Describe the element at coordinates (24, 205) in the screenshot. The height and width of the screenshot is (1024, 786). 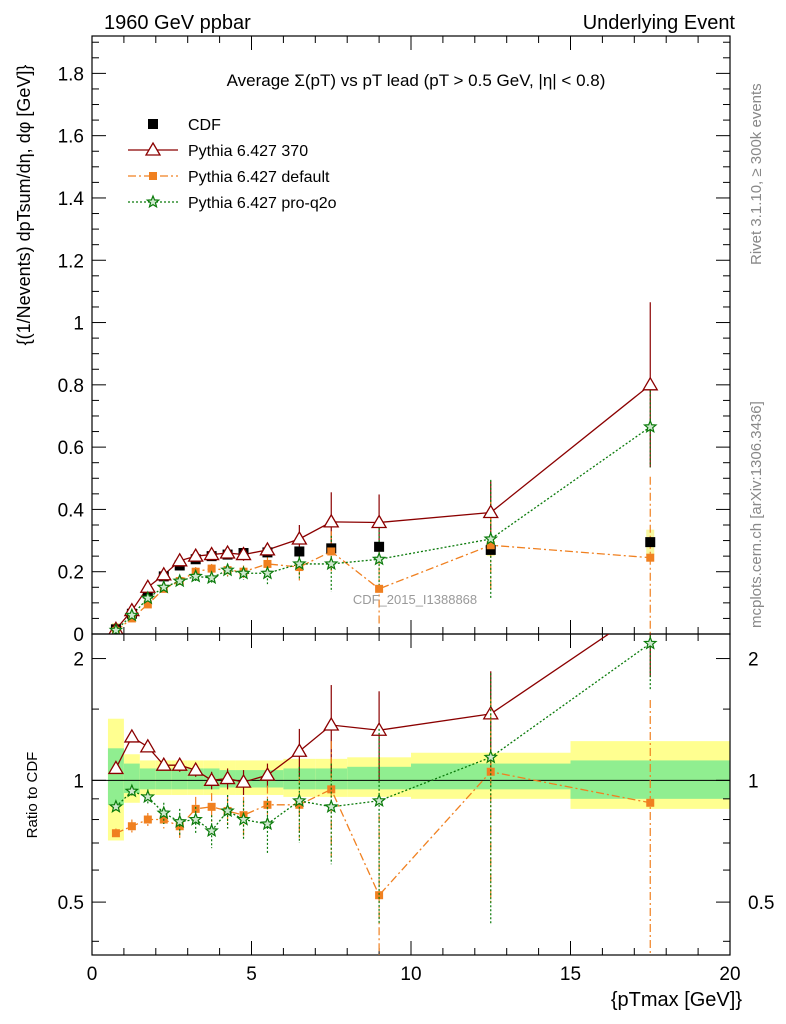
I see `main-y-axis-label: {(1/Nevents) dpTsum/dη, dφ [GeV]}` at that location.